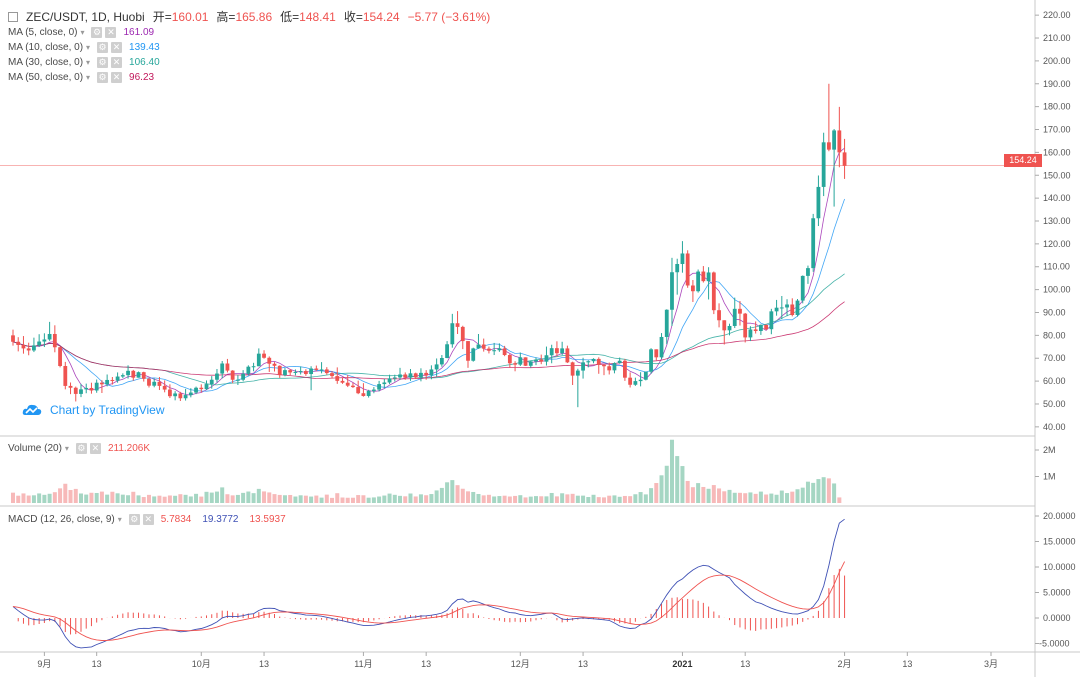 The height and width of the screenshot is (677, 1080). What do you see at coordinates (1054, 335) in the screenshot?
I see `price-tick-label: 80.00` at bounding box center [1054, 335].